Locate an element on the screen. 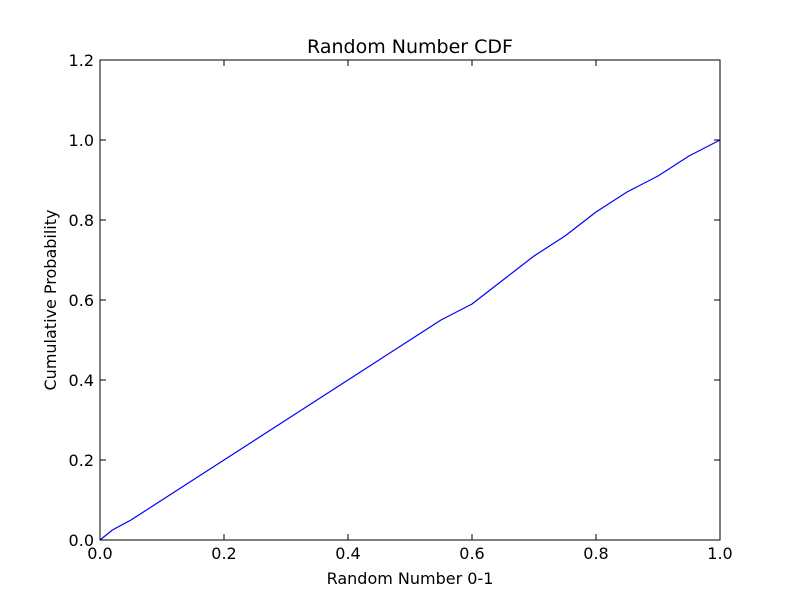 The height and width of the screenshot is (600, 800). y-tick-label: 0.6 is located at coordinates (81, 300).